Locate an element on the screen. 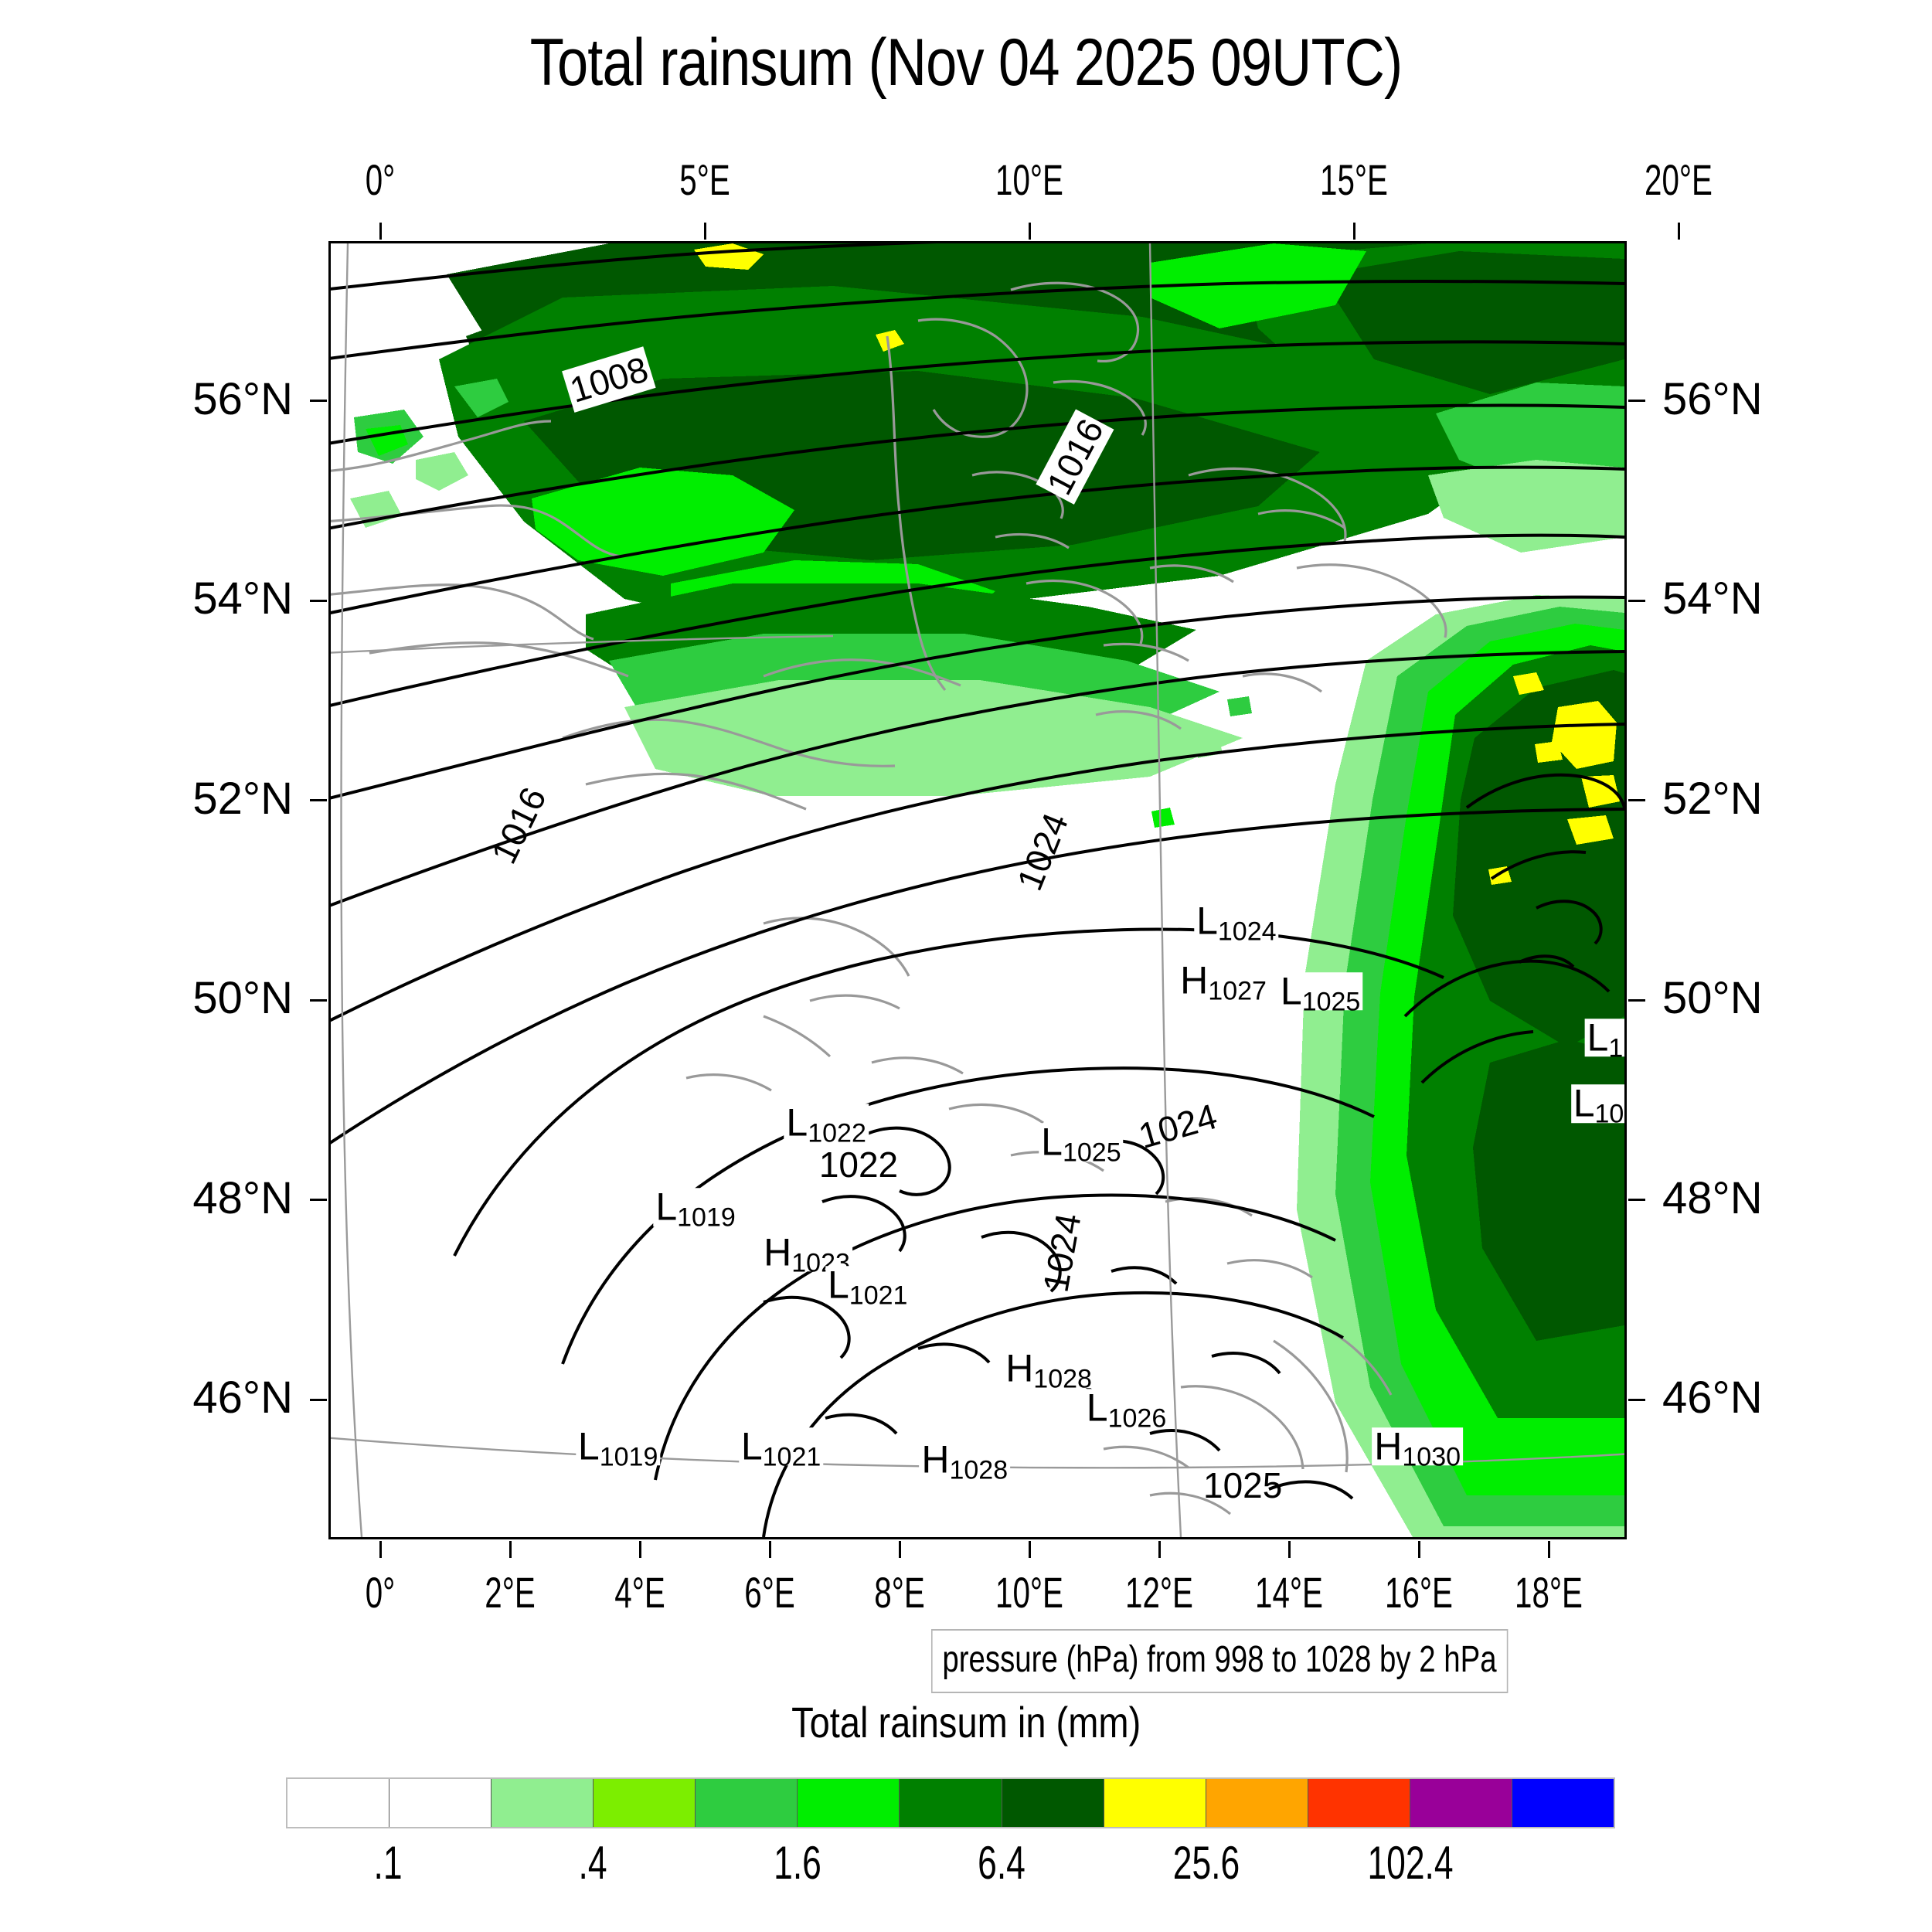 The height and width of the screenshot is (1932, 1932). colorbar-label-5: 102.4 is located at coordinates (1411, 1863).